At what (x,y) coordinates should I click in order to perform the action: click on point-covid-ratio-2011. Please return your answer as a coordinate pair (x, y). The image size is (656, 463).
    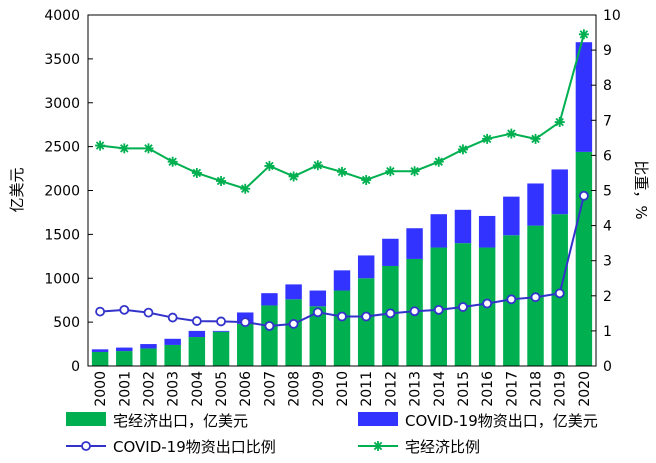
    Looking at the image, I should click on (366, 316).